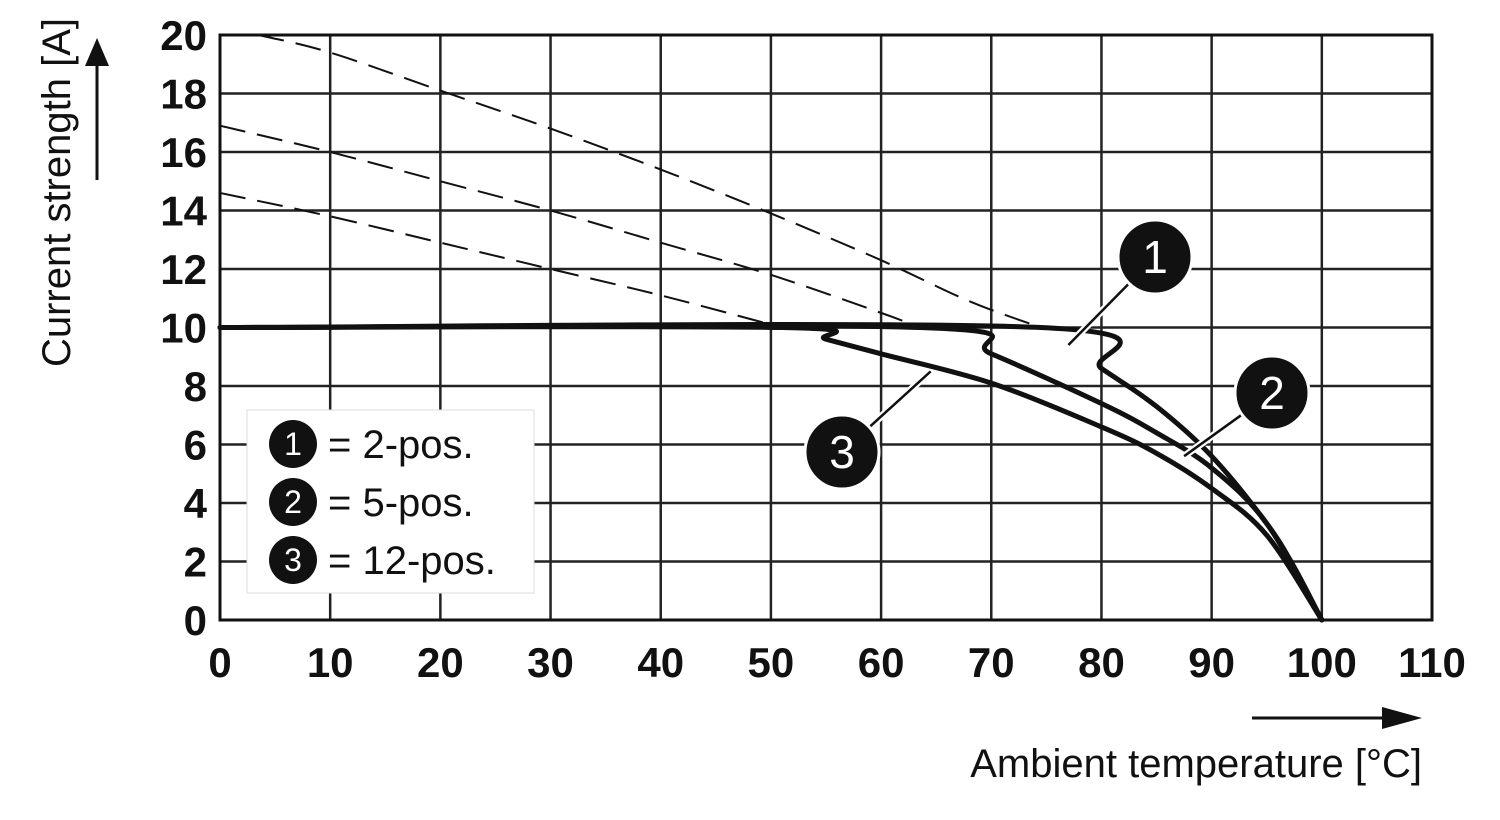 The image size is (1500, 820). I want to click on y-tick-label-2: 2, so click(195, 562).